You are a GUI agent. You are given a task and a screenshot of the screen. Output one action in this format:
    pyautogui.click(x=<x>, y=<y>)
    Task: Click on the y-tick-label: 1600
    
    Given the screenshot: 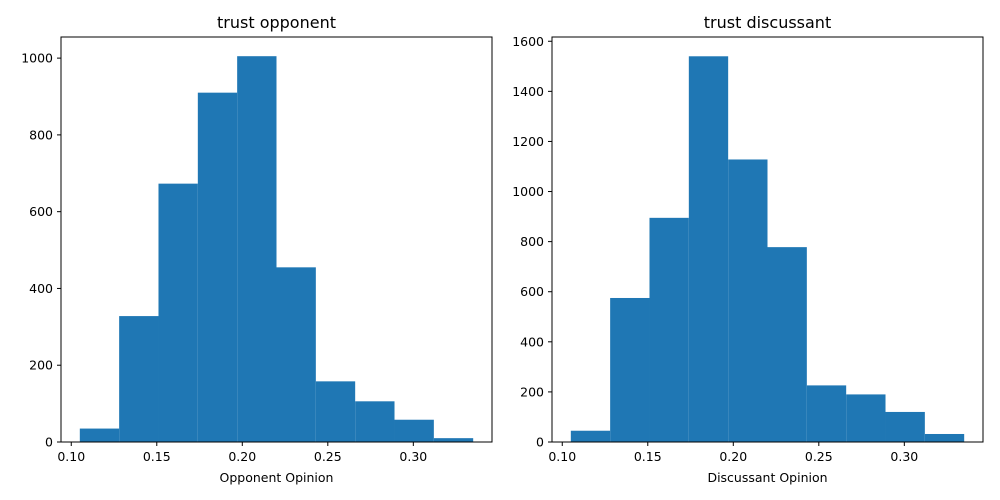 What is the action you would take?
    pyautogui.click(x=528, y=41)
    